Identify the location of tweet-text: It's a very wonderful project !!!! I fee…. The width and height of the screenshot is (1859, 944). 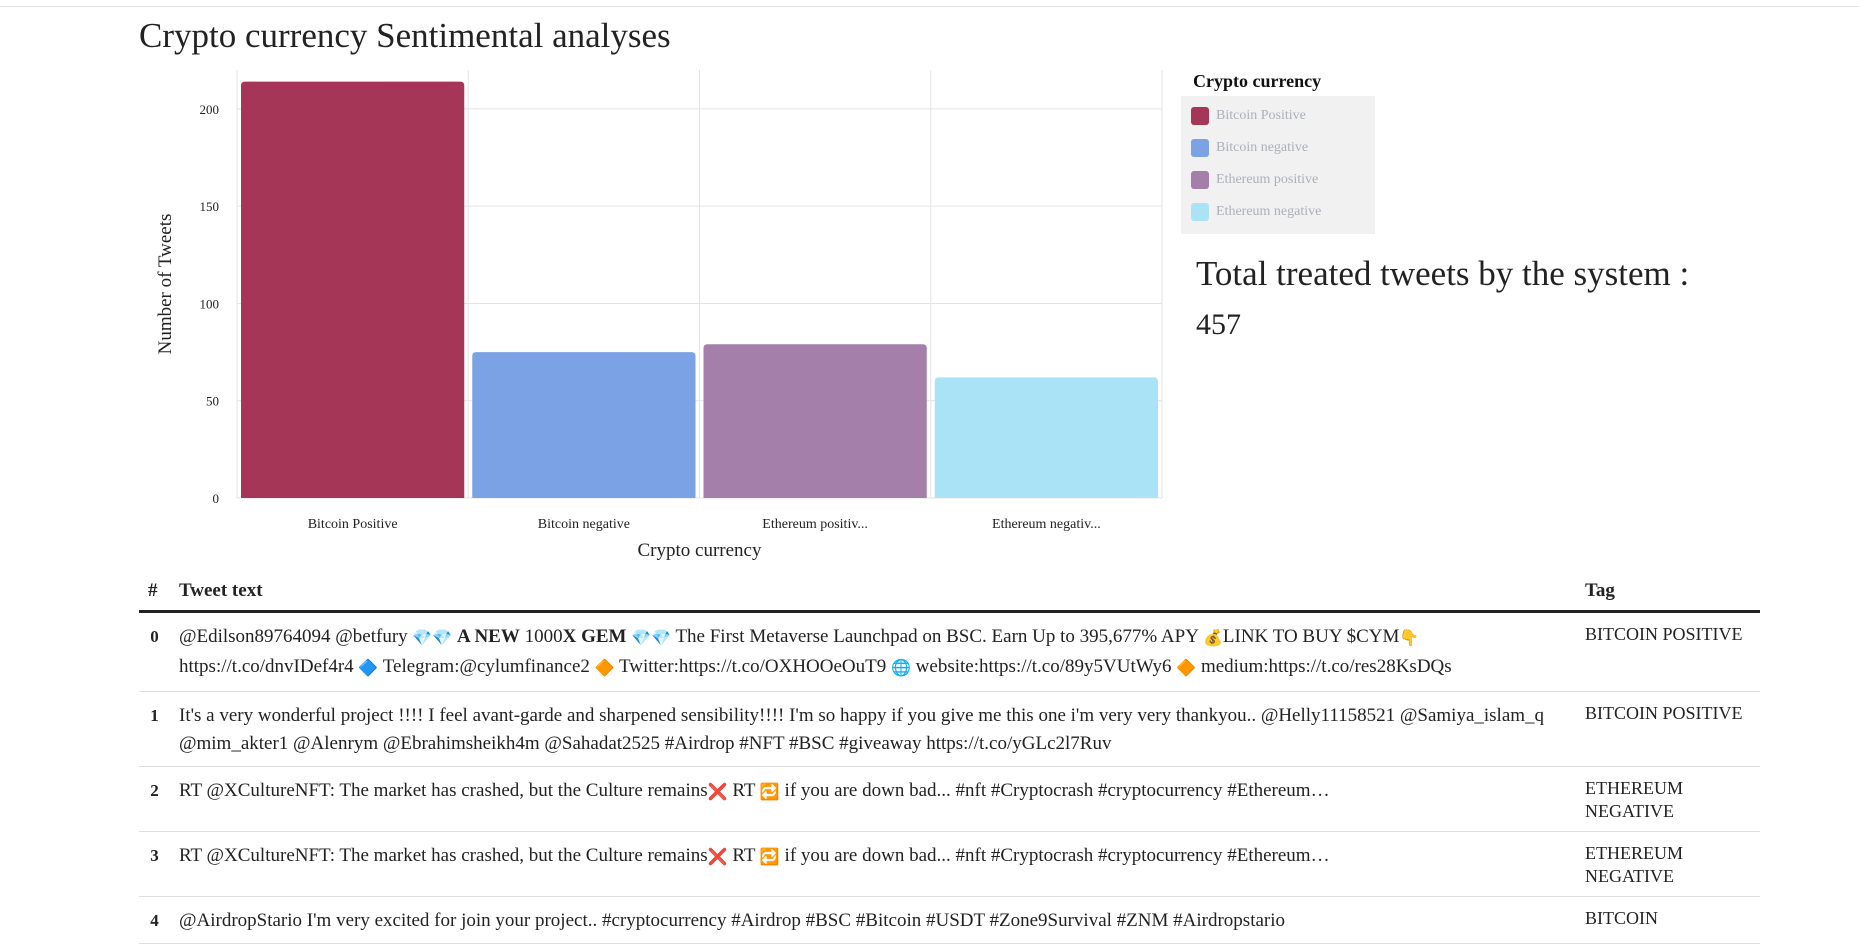
(873, 729).